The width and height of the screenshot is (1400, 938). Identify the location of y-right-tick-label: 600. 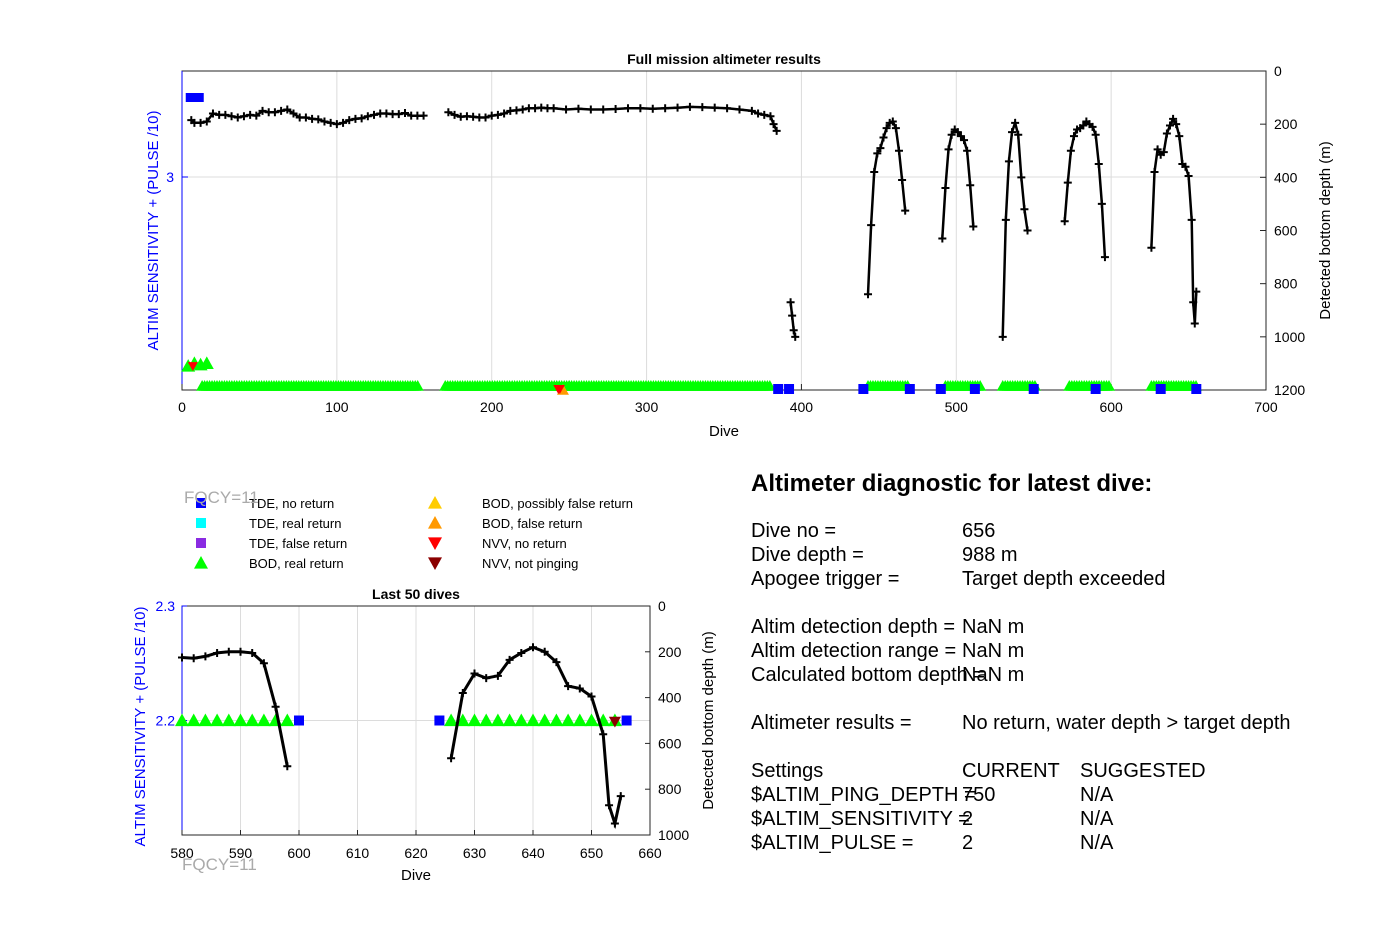
(1286, 231).